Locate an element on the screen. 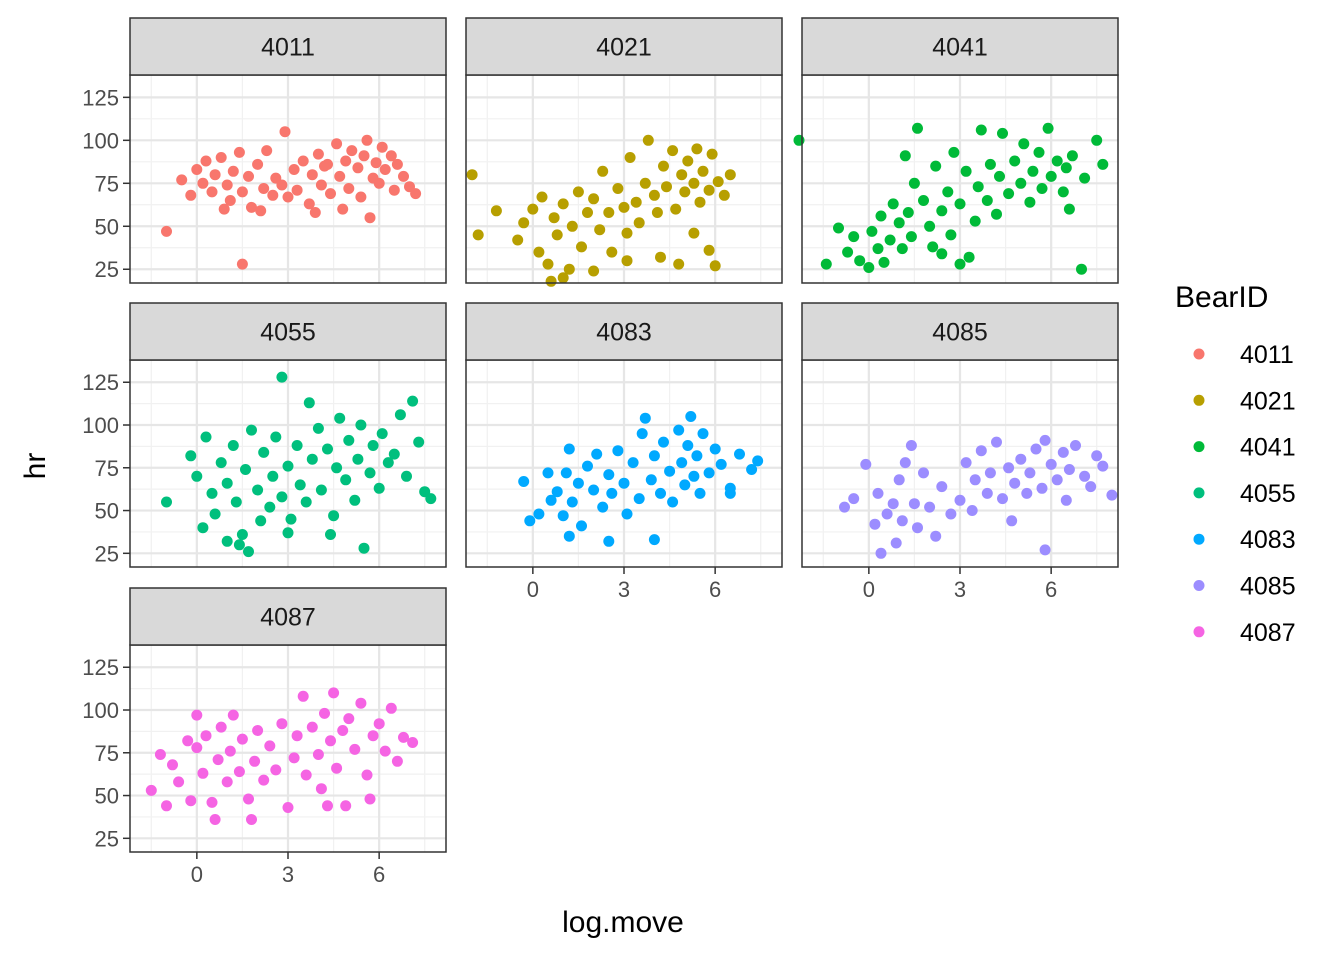 This screenshot has width=1344, height=960. y-tick-label: 50 is located at coordinates (107, 226).